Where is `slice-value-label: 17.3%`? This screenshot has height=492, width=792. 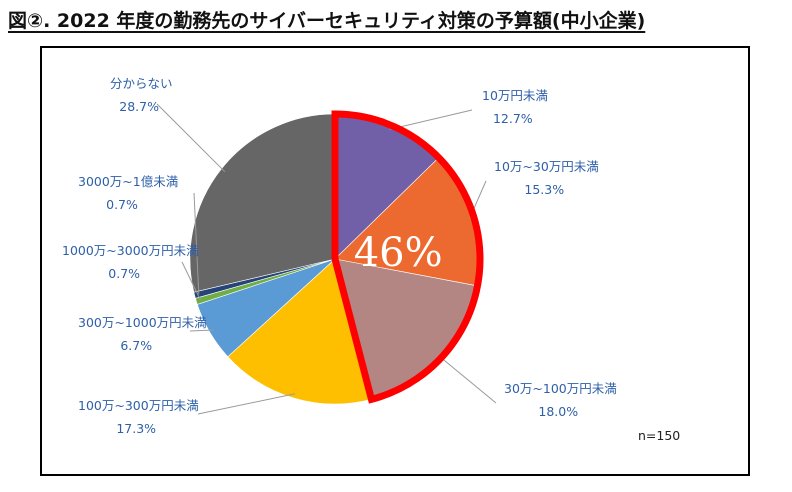
slice-value-label: 17.3% is located at coordinates (136, 428).